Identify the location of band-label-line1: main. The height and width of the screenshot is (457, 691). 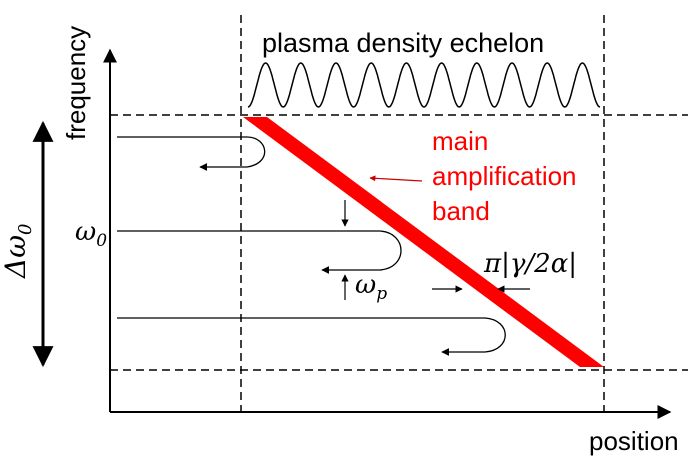
(460, 141).